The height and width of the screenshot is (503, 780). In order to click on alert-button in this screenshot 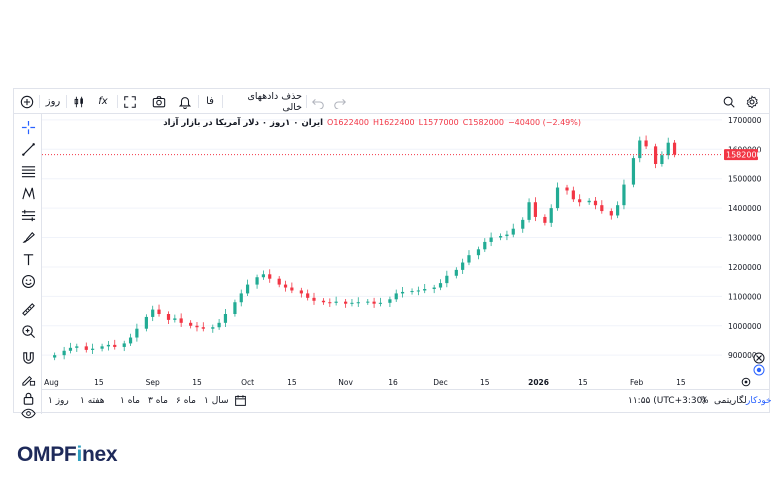, I will do `click(185, 101)`.